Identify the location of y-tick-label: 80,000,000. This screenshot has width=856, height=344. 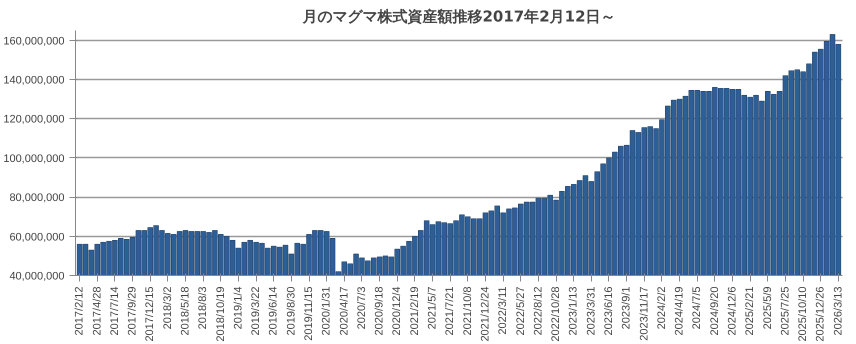
(37, 198).